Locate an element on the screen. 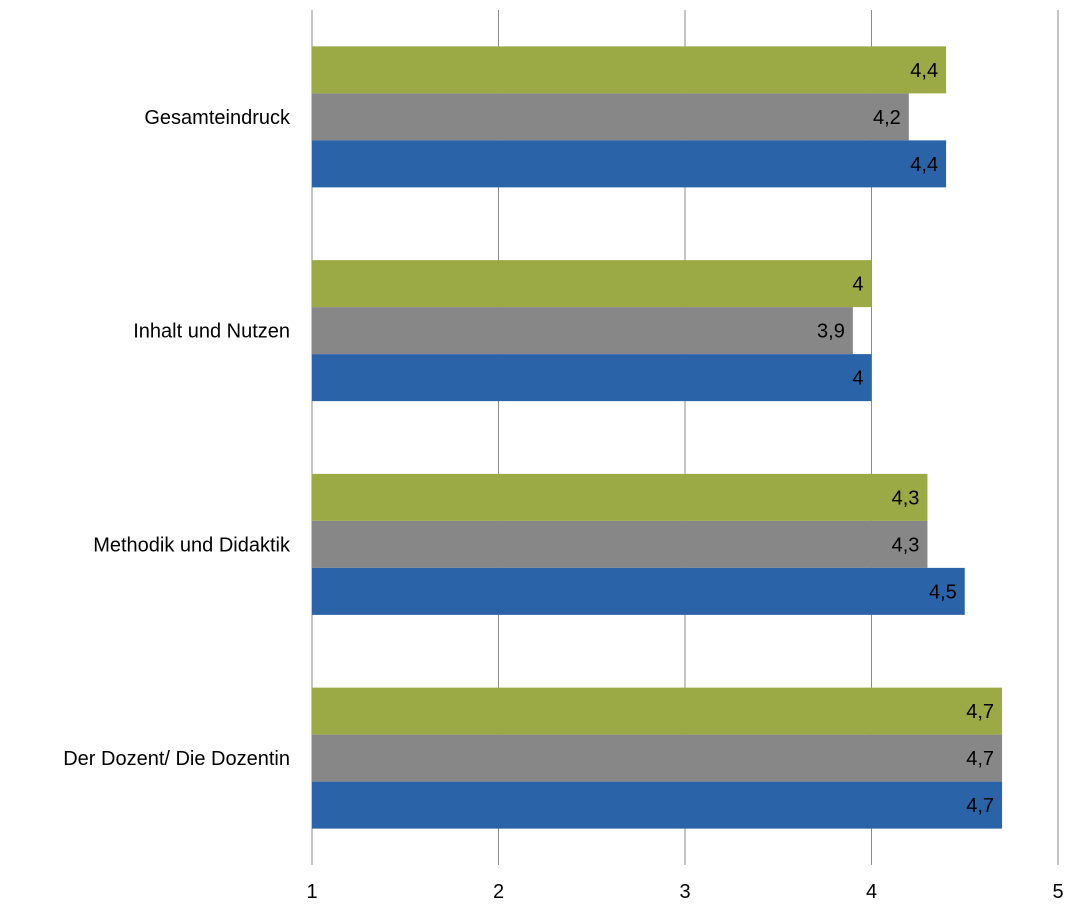 This screenshot has width=1068, height=913. value-labels: 4,4 4,2 4,4 4 3,9 4 4,3 4,3 4,5 4,7 4,7 4,7 is located at coordinates (905, 438).